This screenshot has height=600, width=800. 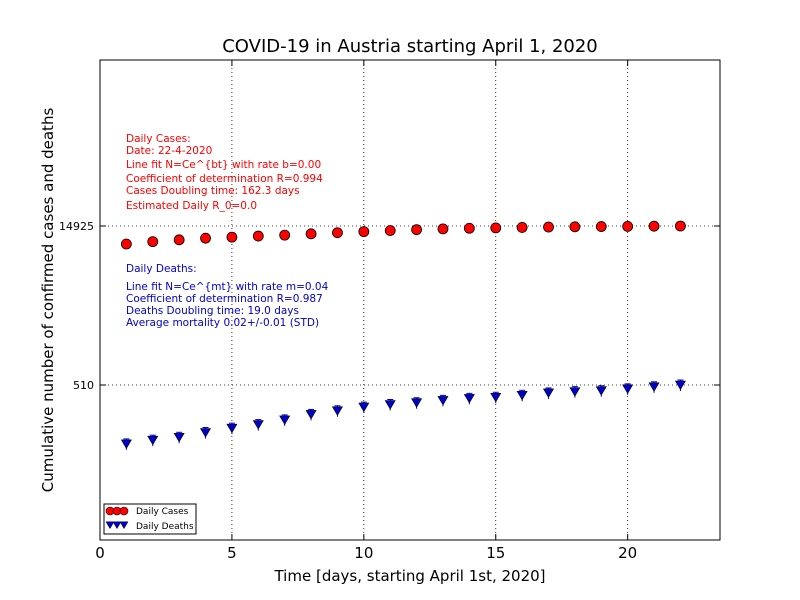 I want to click on cases-annotation-line-4: Coefficient of determination R=0.994, so click(x=224, y=179).